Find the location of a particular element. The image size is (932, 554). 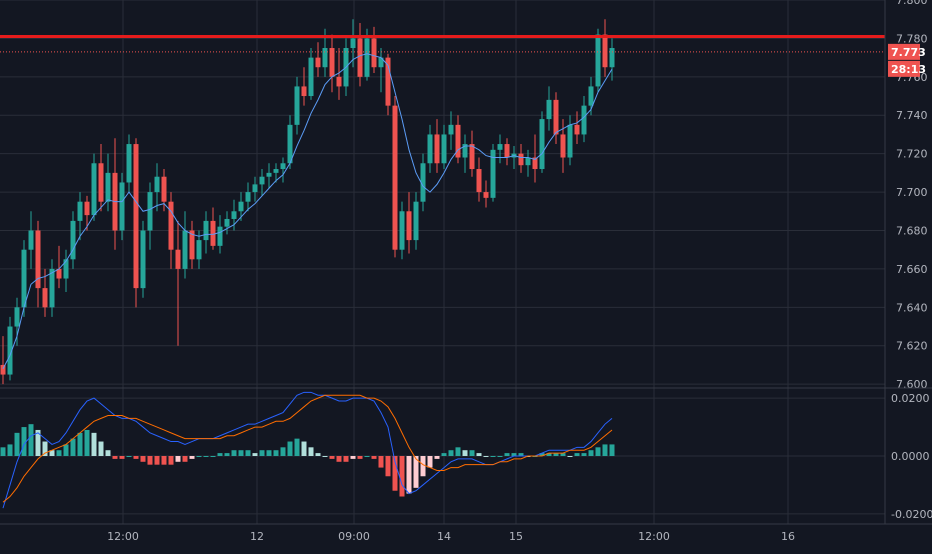

macd-y-tick-label: -0.0200 is located at coordinates (911, 514).